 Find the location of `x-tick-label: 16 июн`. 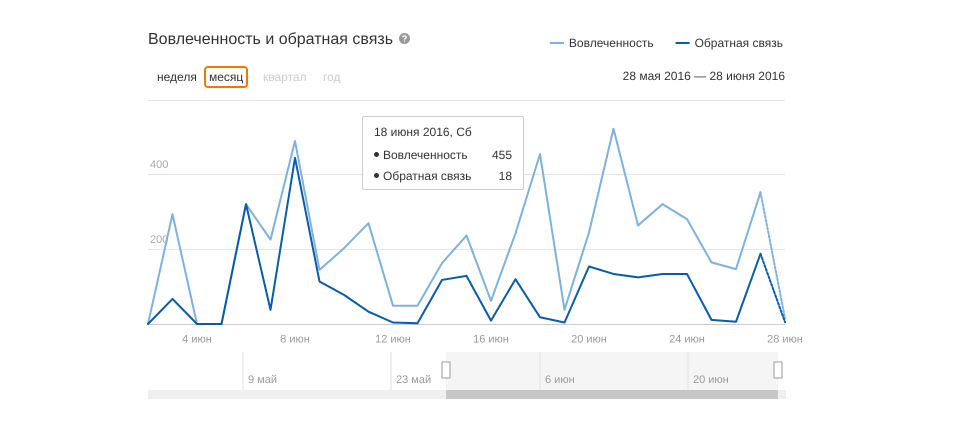

x-tick-label: 16 июн is located at coordinates (491, 340).